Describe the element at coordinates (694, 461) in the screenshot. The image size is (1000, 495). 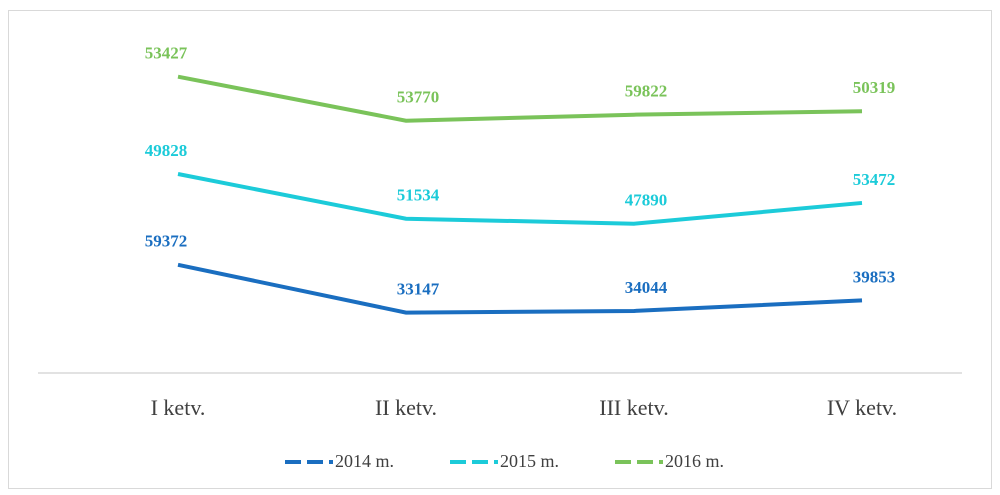
I see `legend-label: 2016 m.` at that location.